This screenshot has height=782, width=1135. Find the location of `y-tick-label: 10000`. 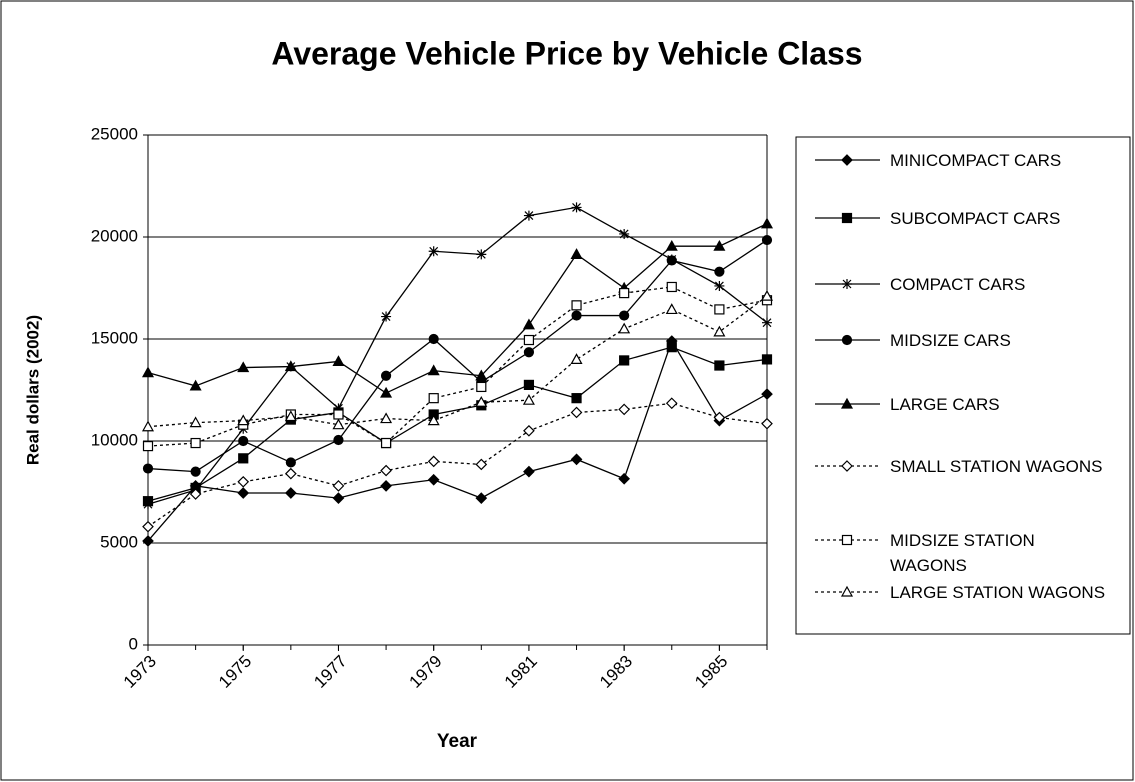

y-tick-label: 10000 is located at coordinates (114, 439).